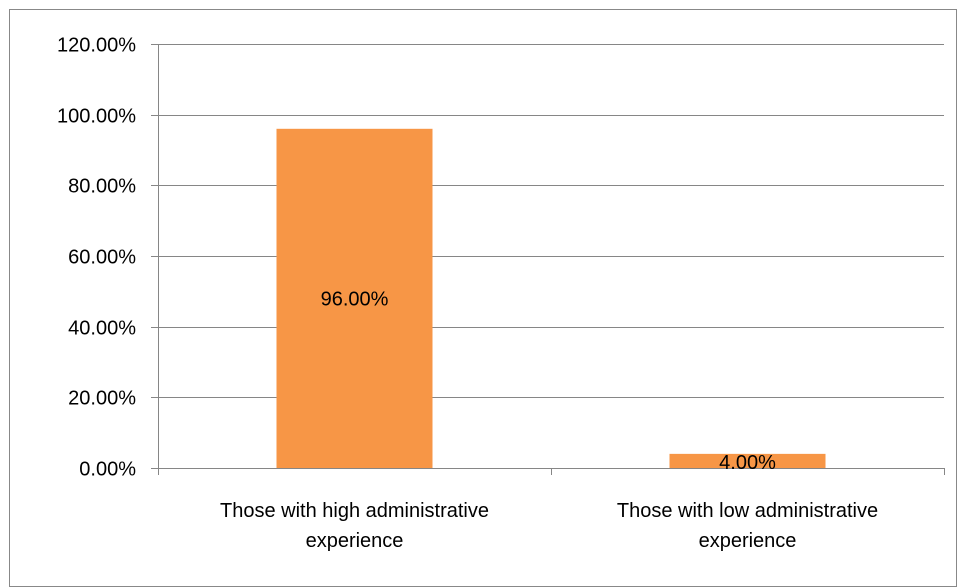 This screenshot has width=961, height=587. I want to click on x-category-label: Those with high administrative, so click(354, 511).